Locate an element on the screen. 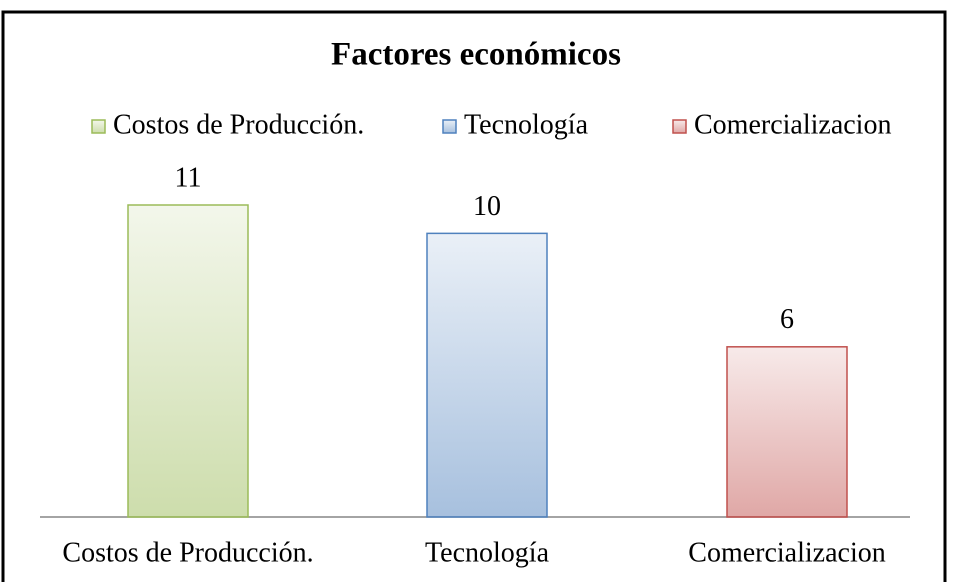  data-label: 11 is located at coordinates (188, 177).